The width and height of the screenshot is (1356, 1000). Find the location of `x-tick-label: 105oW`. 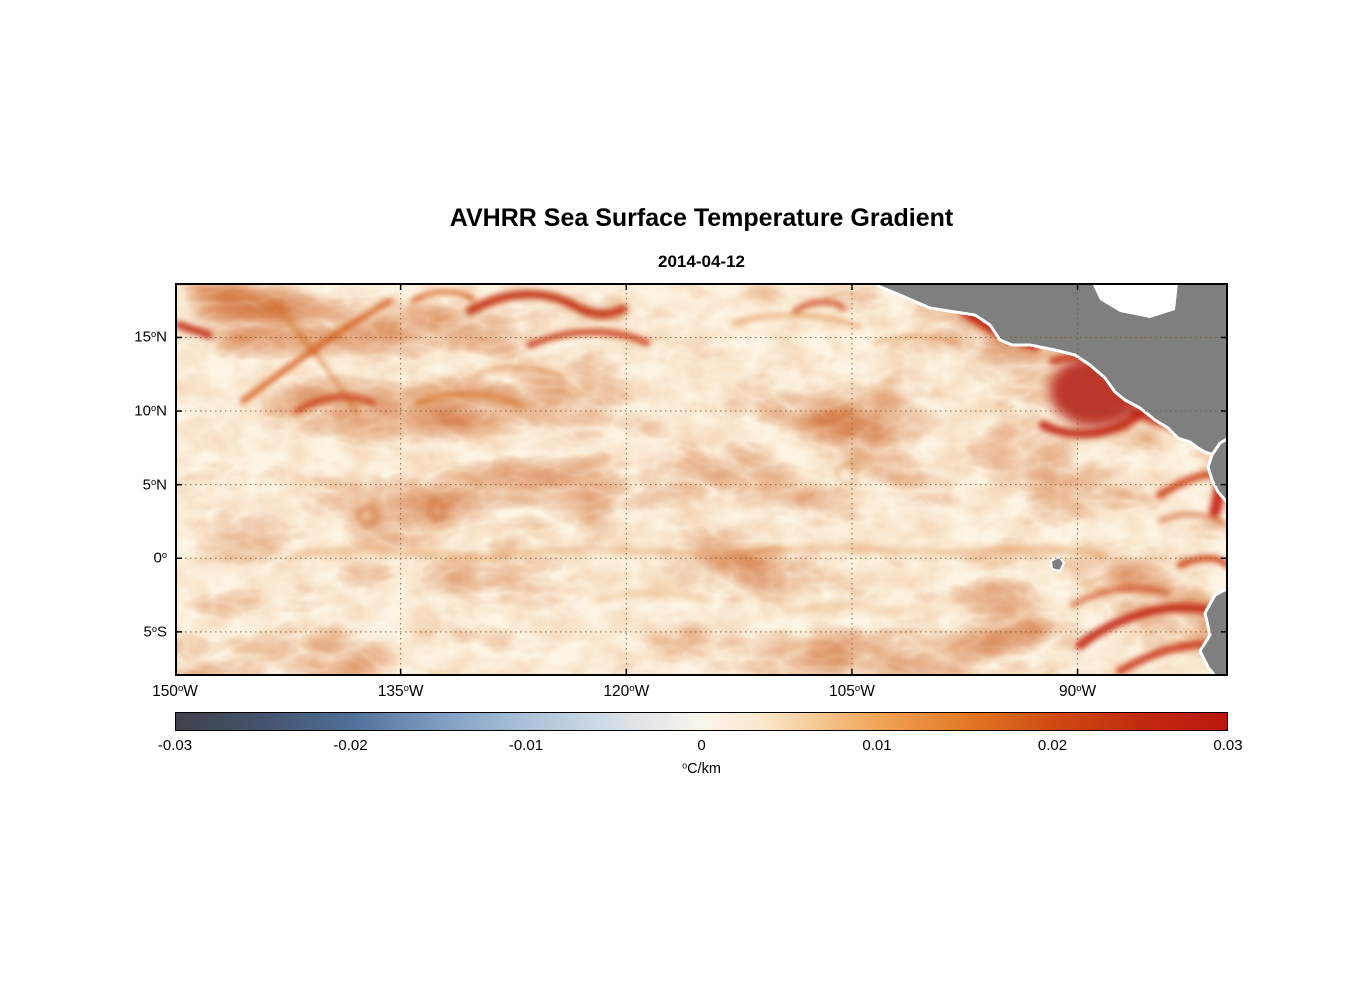

x-tick-label: 105oW is located at coordinates (851, 691).